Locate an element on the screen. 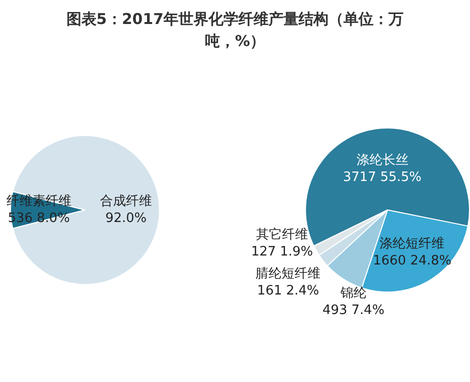 The height and width of the screenshot is (382, 470). data-label: 127 1.9% is located at coordinates (282, 252).